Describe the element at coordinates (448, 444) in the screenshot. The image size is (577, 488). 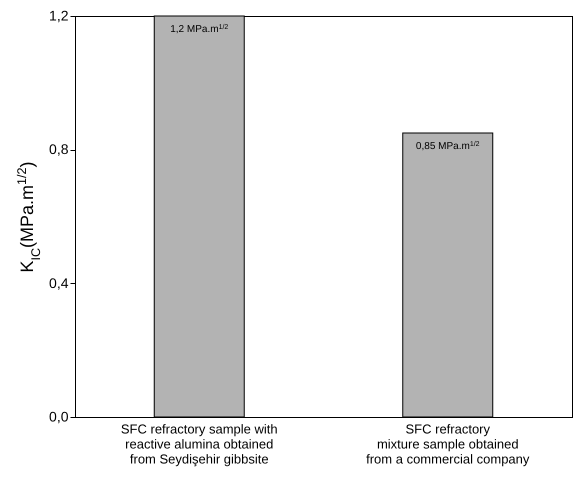
I see `x-tick-label: SFC refractory mixture sample obtained from a commercial company` at that location.